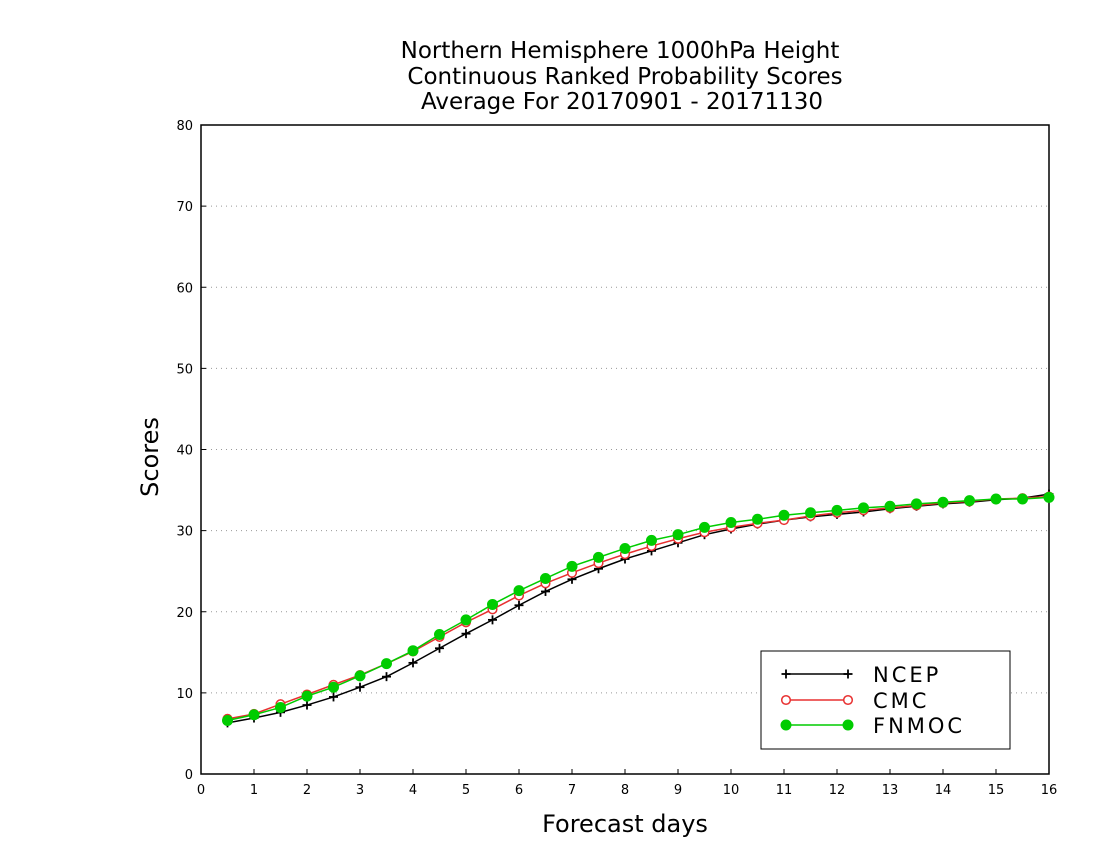  Describe the element at coordinates (184, 288) in the screenshot. I see `y-tick-label-60: 60` at that location.